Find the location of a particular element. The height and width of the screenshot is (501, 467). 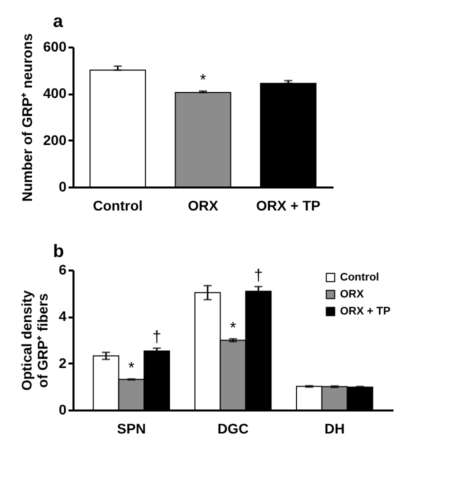

y-tick-label: 4 is located at coordinates (62, 316).